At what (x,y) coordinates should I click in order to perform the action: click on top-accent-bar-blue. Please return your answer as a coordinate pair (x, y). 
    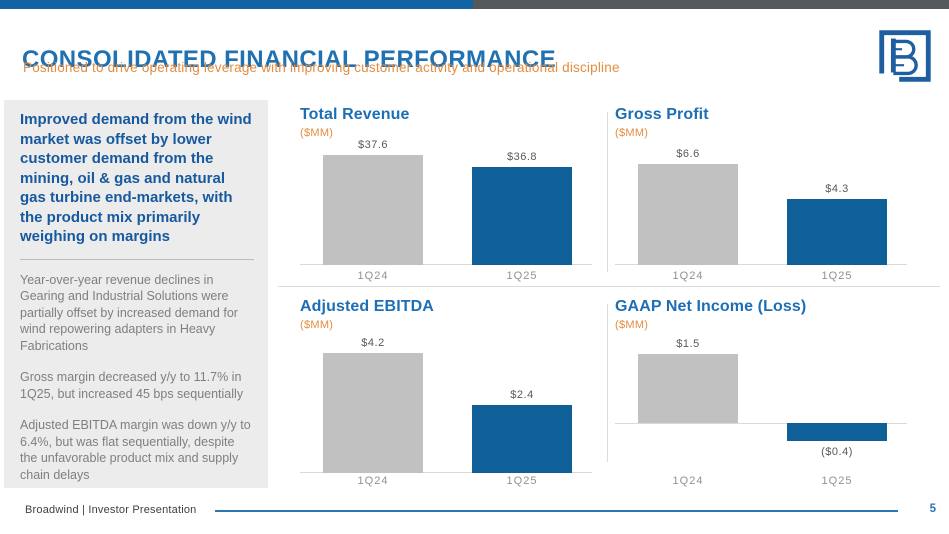
    Looking at the image, I should click on (236, 4).